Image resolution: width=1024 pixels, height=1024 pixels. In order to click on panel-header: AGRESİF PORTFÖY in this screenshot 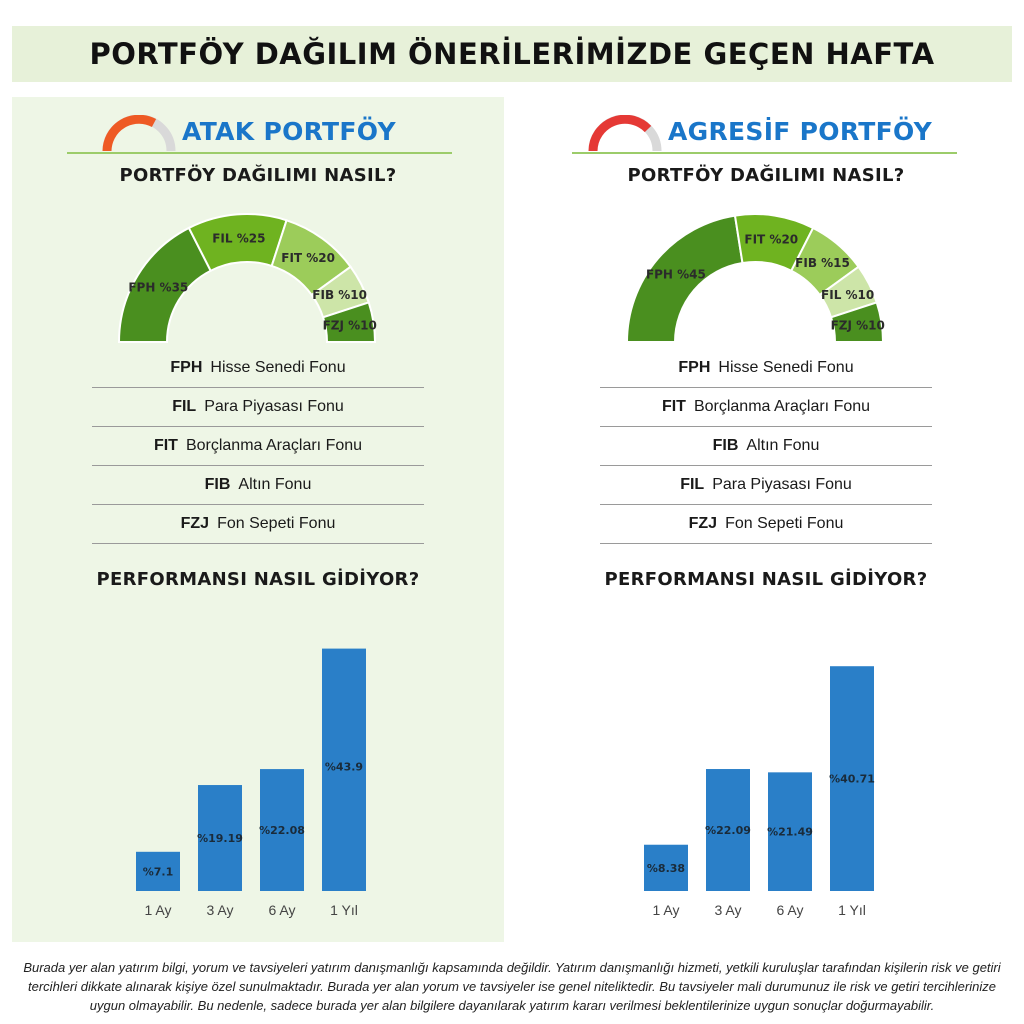, I will do `click(766, 135)`.